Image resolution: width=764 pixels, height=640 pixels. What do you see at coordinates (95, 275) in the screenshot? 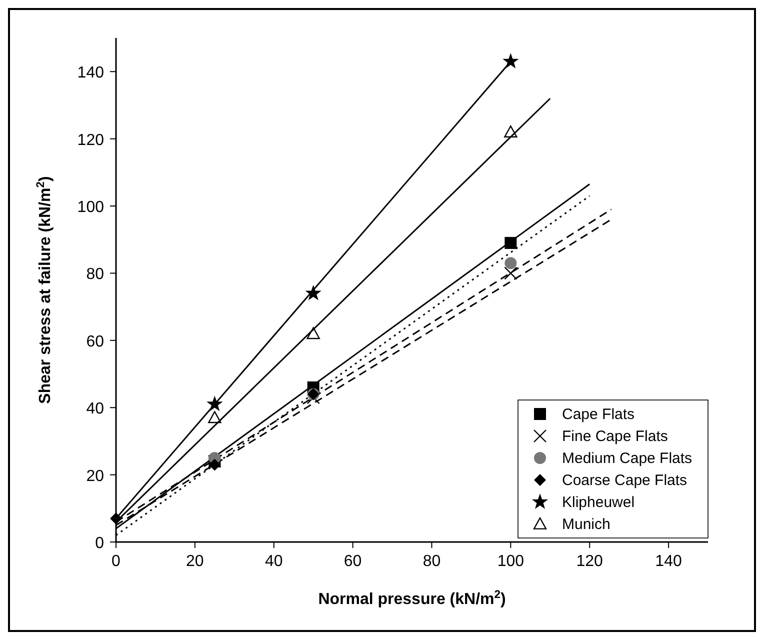
I see `y-tick-label: 80` at bounding box center [95, 275].